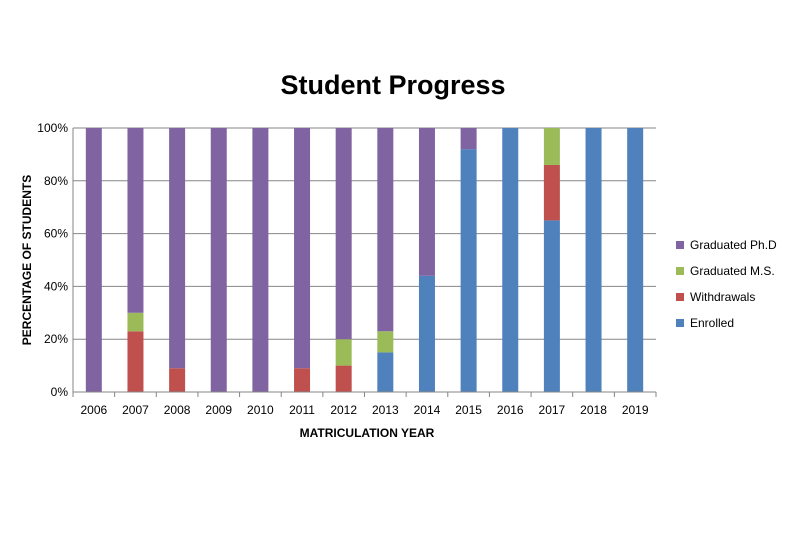 The width and height of the screenshot is (800, 533). Describe the element at coordinates (177, 248) in the screenshot. I see `bar-2008-graduated-ph-d` at that location.